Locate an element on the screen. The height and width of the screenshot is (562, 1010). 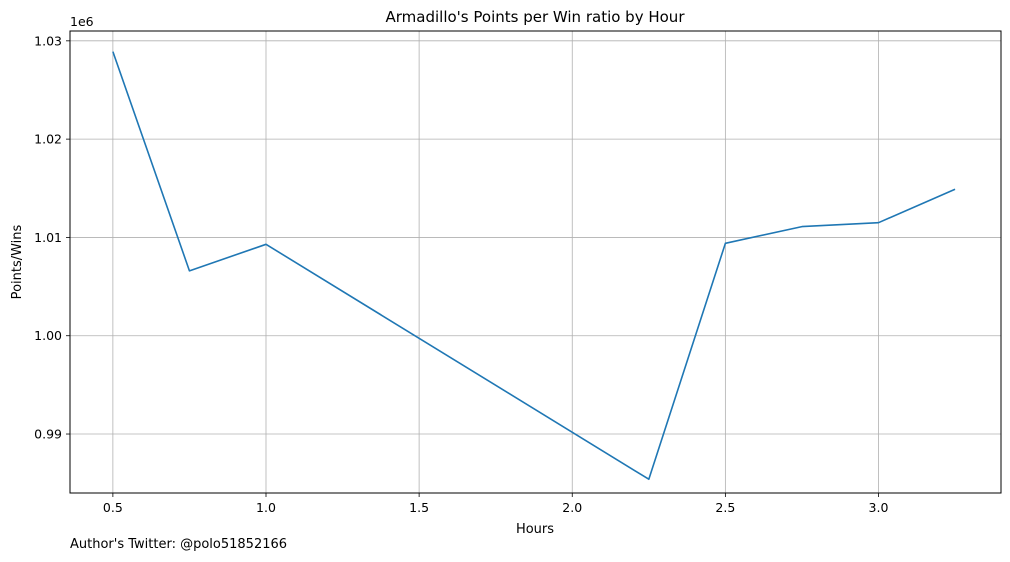
y-tick-label: 1.02 is located at coordinates (48, 139).